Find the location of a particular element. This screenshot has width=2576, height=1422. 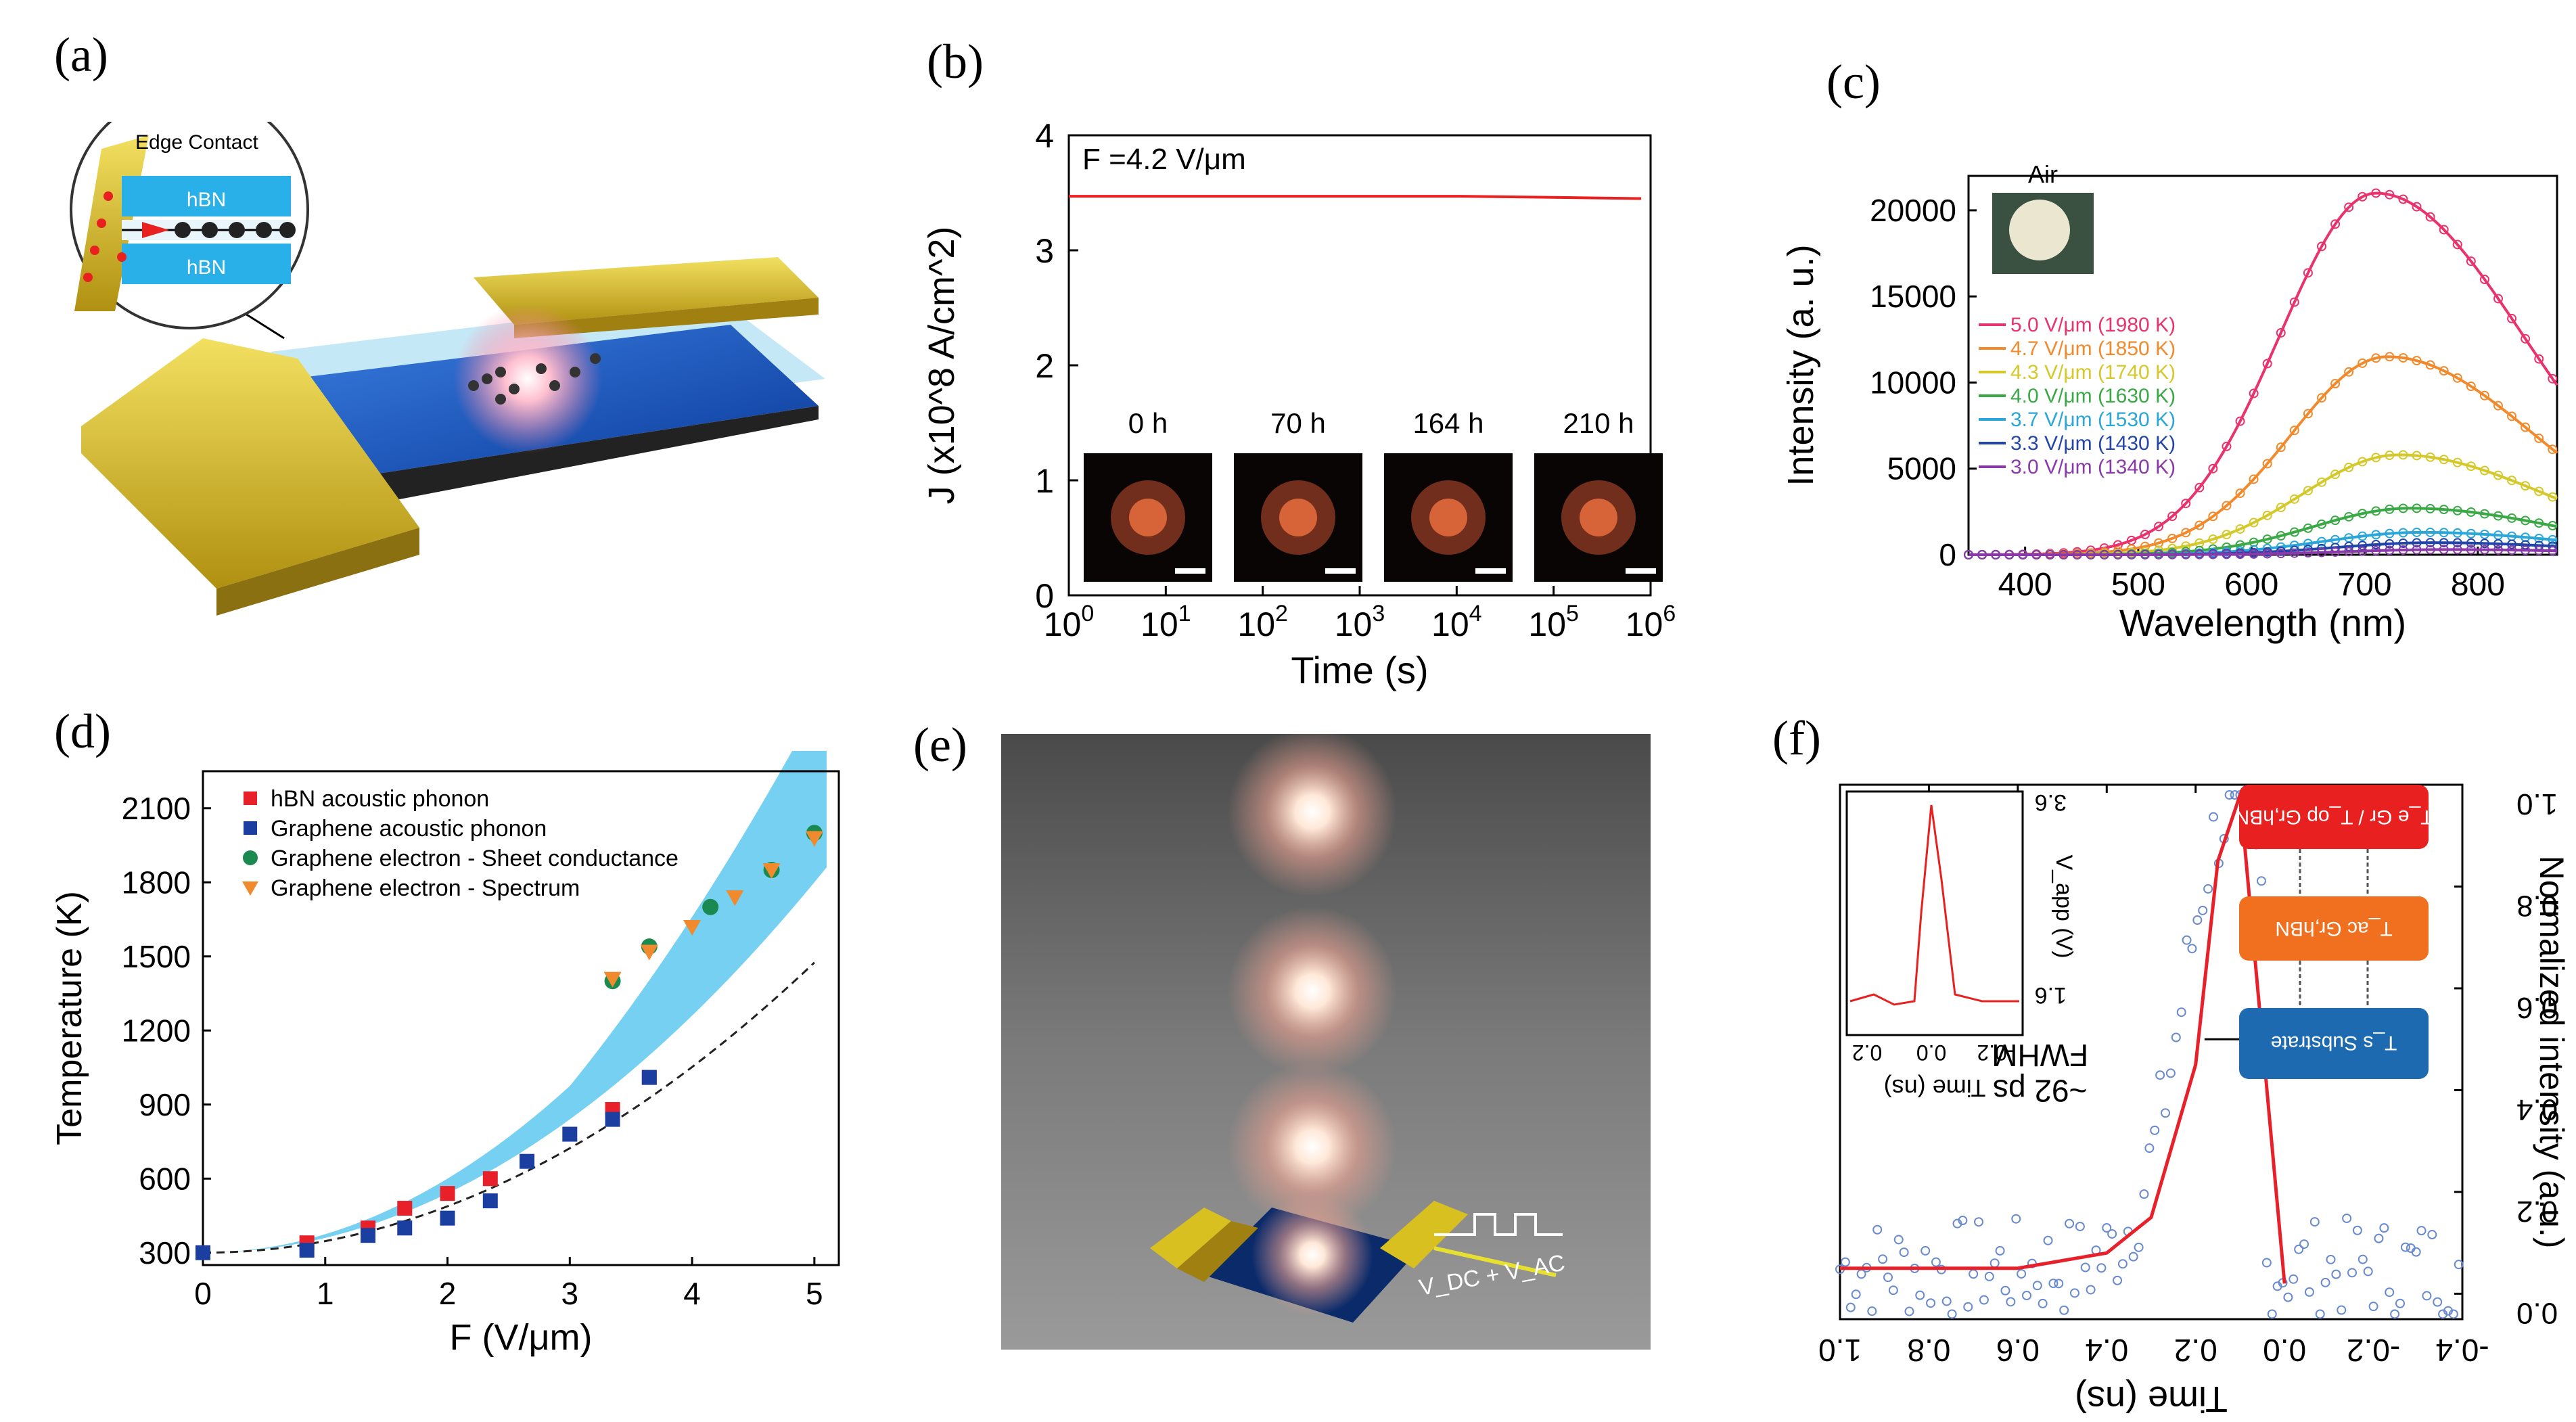

y-axis-label: J (x10^8 A/cm^2) is located at coordinates (941, 366).